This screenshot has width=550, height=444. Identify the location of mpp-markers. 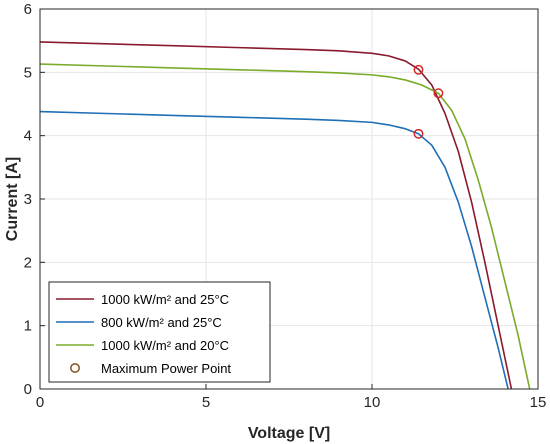
(428, 101).